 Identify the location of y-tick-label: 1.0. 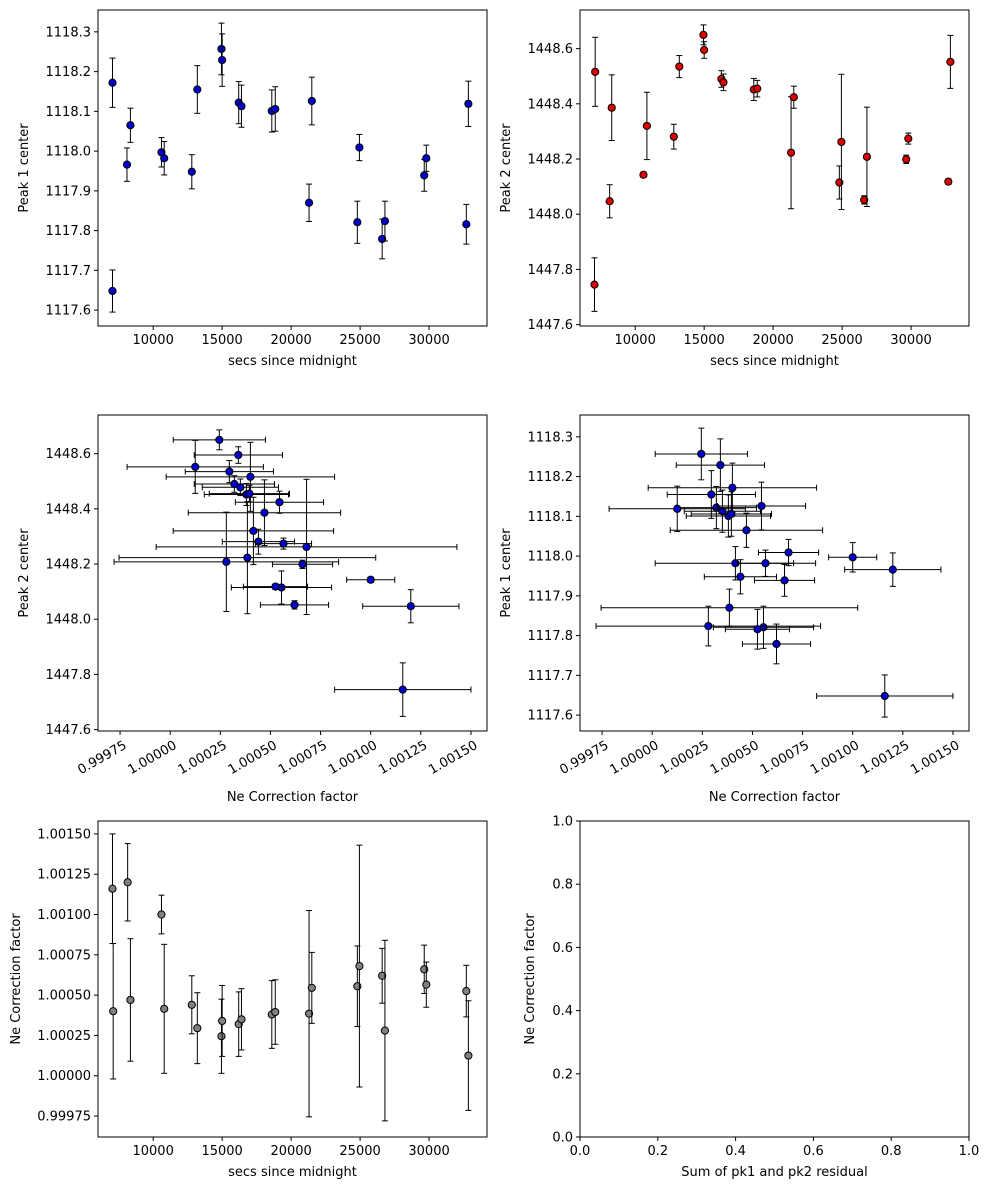
(562, 822).